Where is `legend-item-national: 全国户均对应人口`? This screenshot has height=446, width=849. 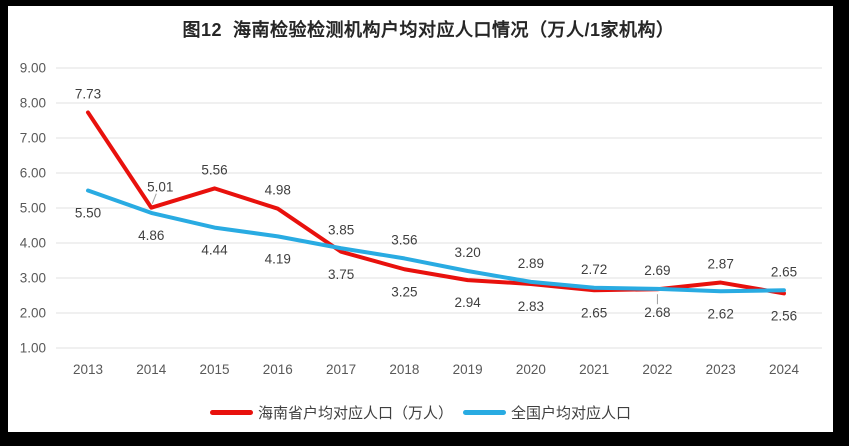 legend-item-national: 全国户均对应人口 is located at coordinates (547, 412).